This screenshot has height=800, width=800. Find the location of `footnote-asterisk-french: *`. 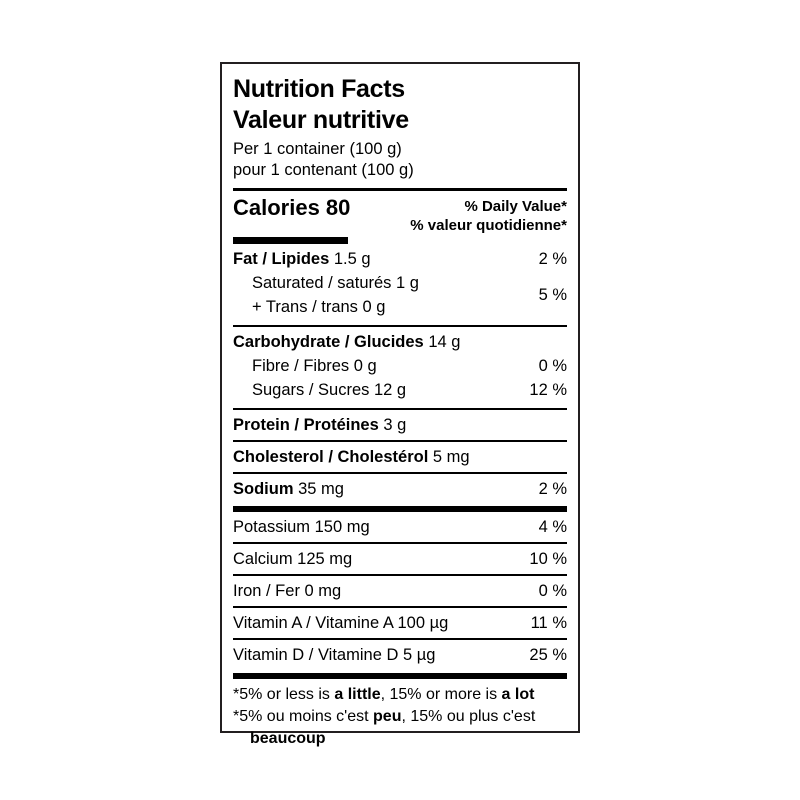

footnote-asterisk-french: * is located at coordinates (236, 716).